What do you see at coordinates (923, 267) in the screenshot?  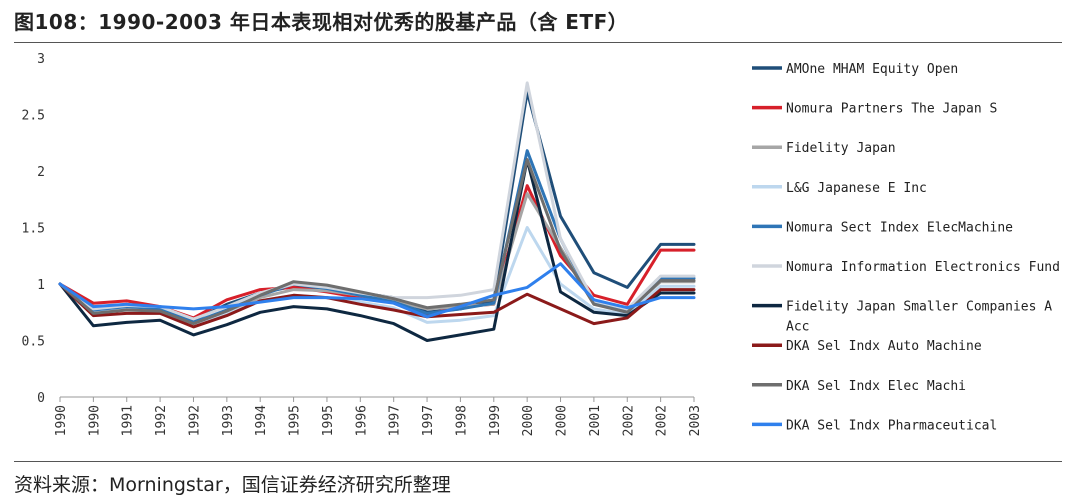 I see `legend-label: Nomura Information Electronics Fund` at bounding box center [923, 267].